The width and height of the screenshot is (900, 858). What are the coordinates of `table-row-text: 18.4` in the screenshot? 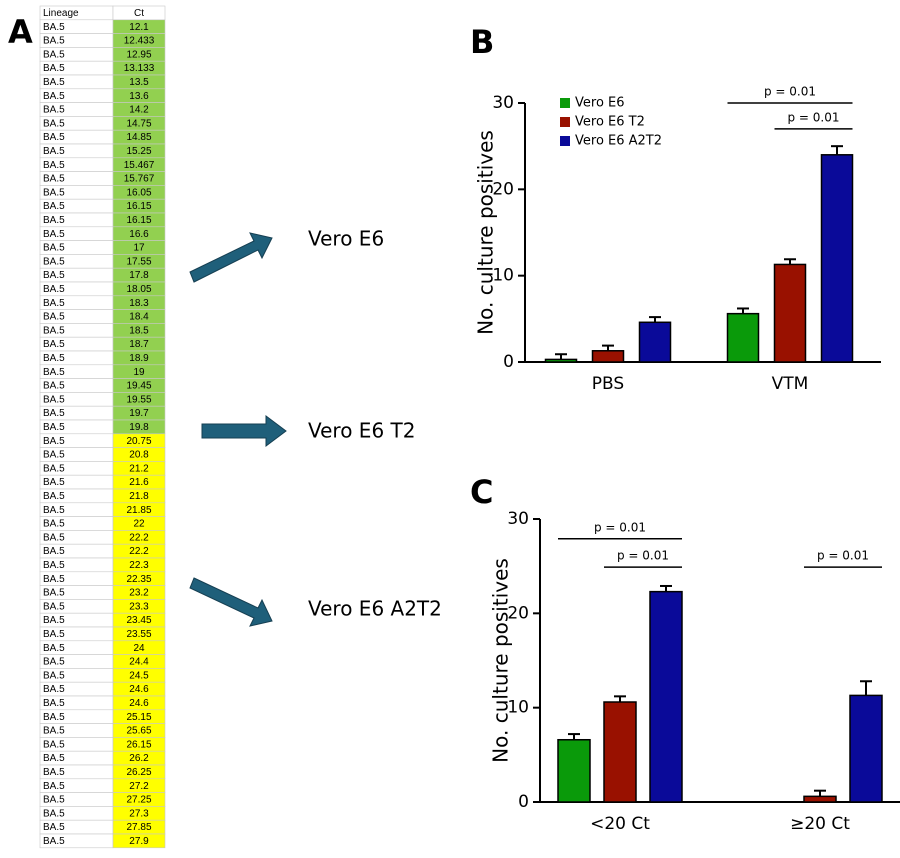 It's located at (139, 317).